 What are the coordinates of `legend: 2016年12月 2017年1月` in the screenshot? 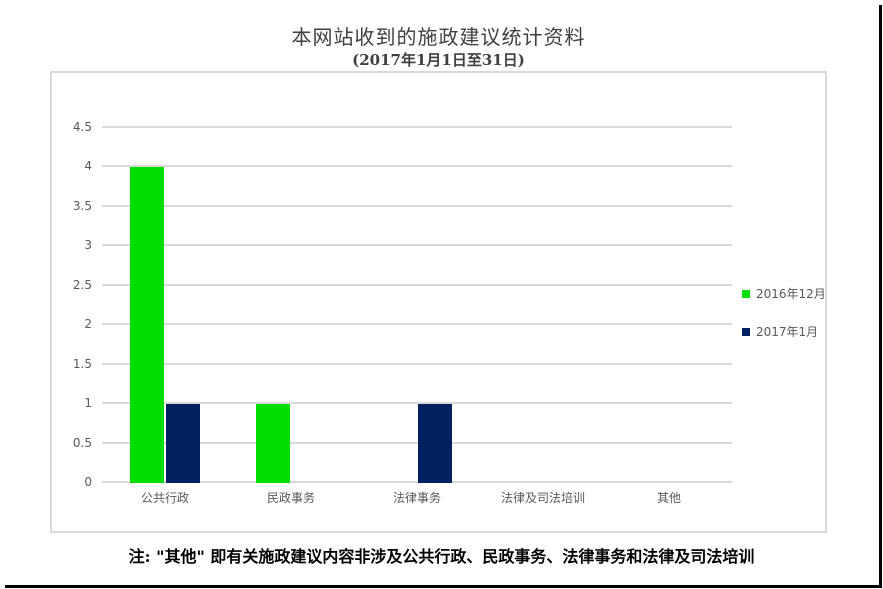 It's located at (784, 323).